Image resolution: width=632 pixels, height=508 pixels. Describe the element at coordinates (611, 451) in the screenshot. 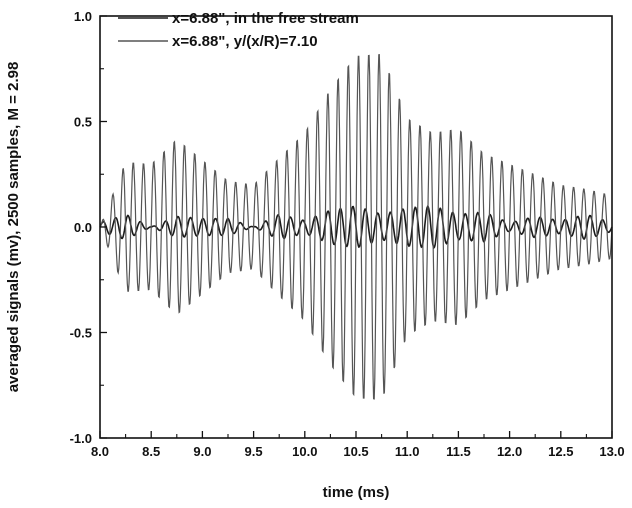

I see `x-tick-label: 13.0` at that location.